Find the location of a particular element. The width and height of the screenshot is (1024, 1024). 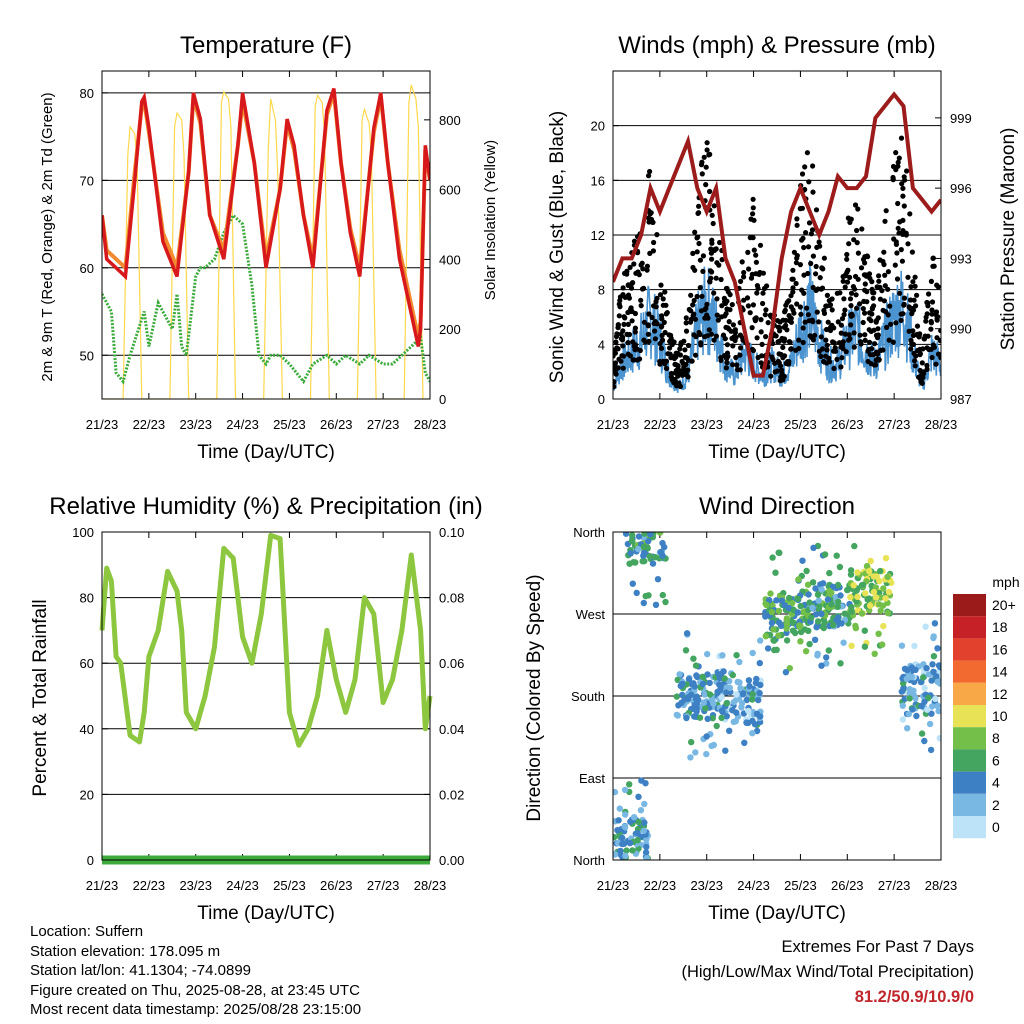

y-tick-label: 8 is located at coordinates (601, 290).